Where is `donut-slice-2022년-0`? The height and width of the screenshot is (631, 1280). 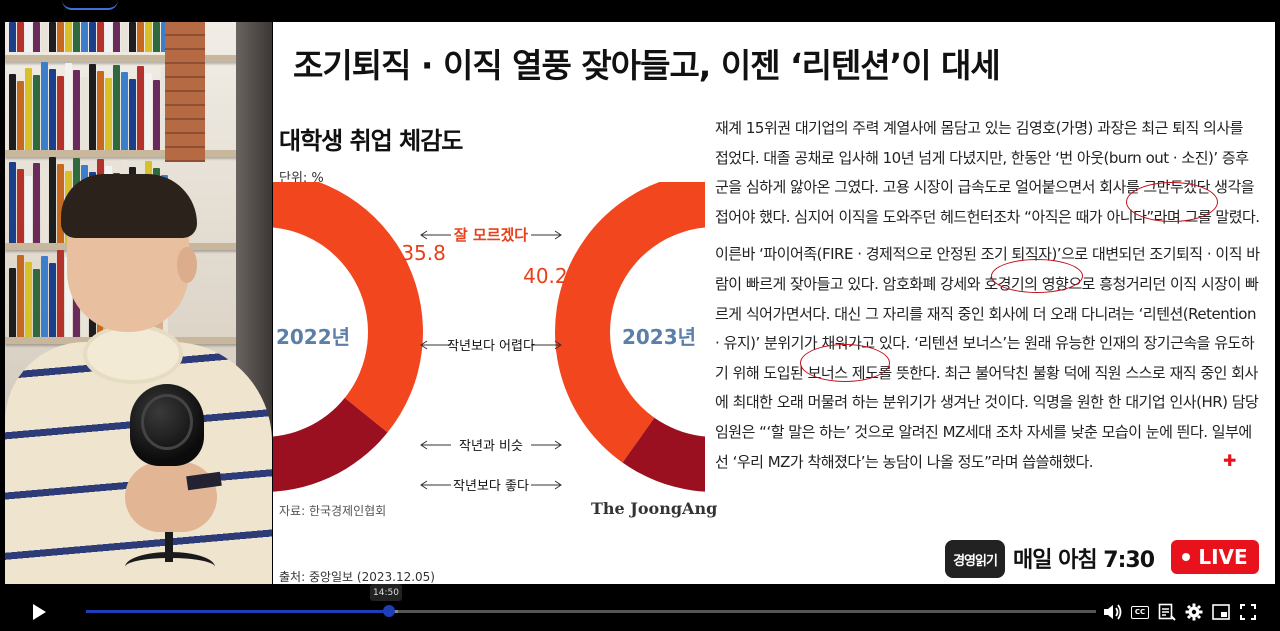 donut-slice-2022년-0 is located at coordinates (348, 307).